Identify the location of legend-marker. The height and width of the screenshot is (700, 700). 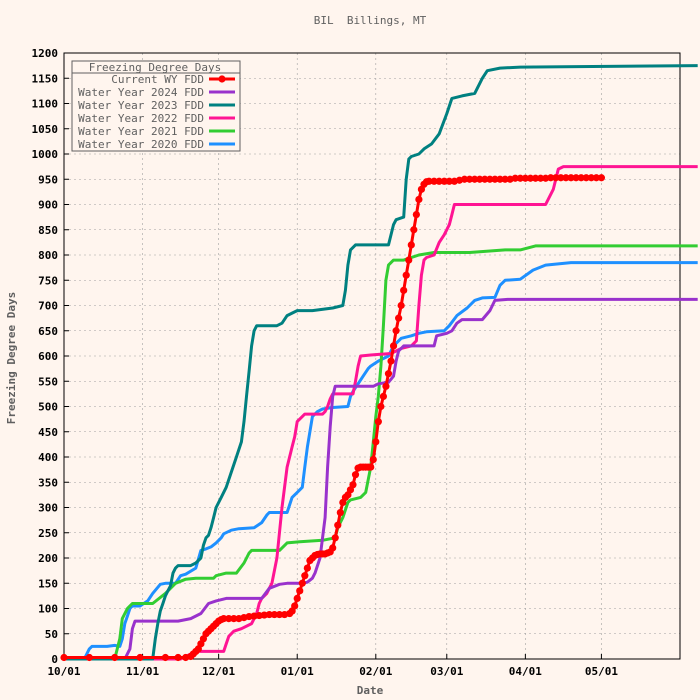
(222, 79).